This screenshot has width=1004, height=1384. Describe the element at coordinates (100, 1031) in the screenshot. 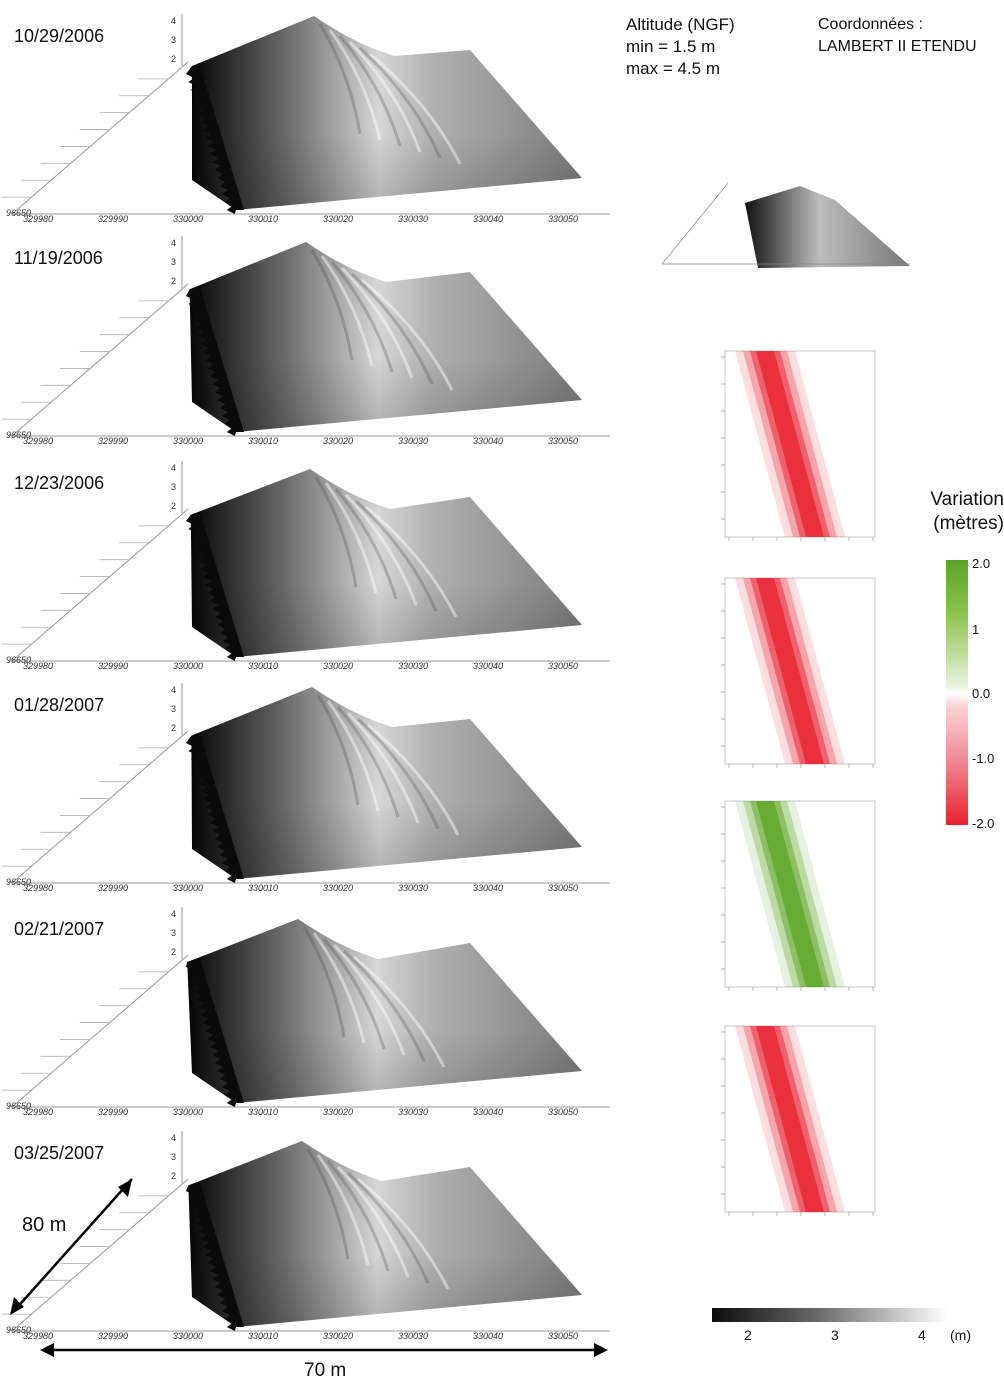

I see `y-axis` at that location.